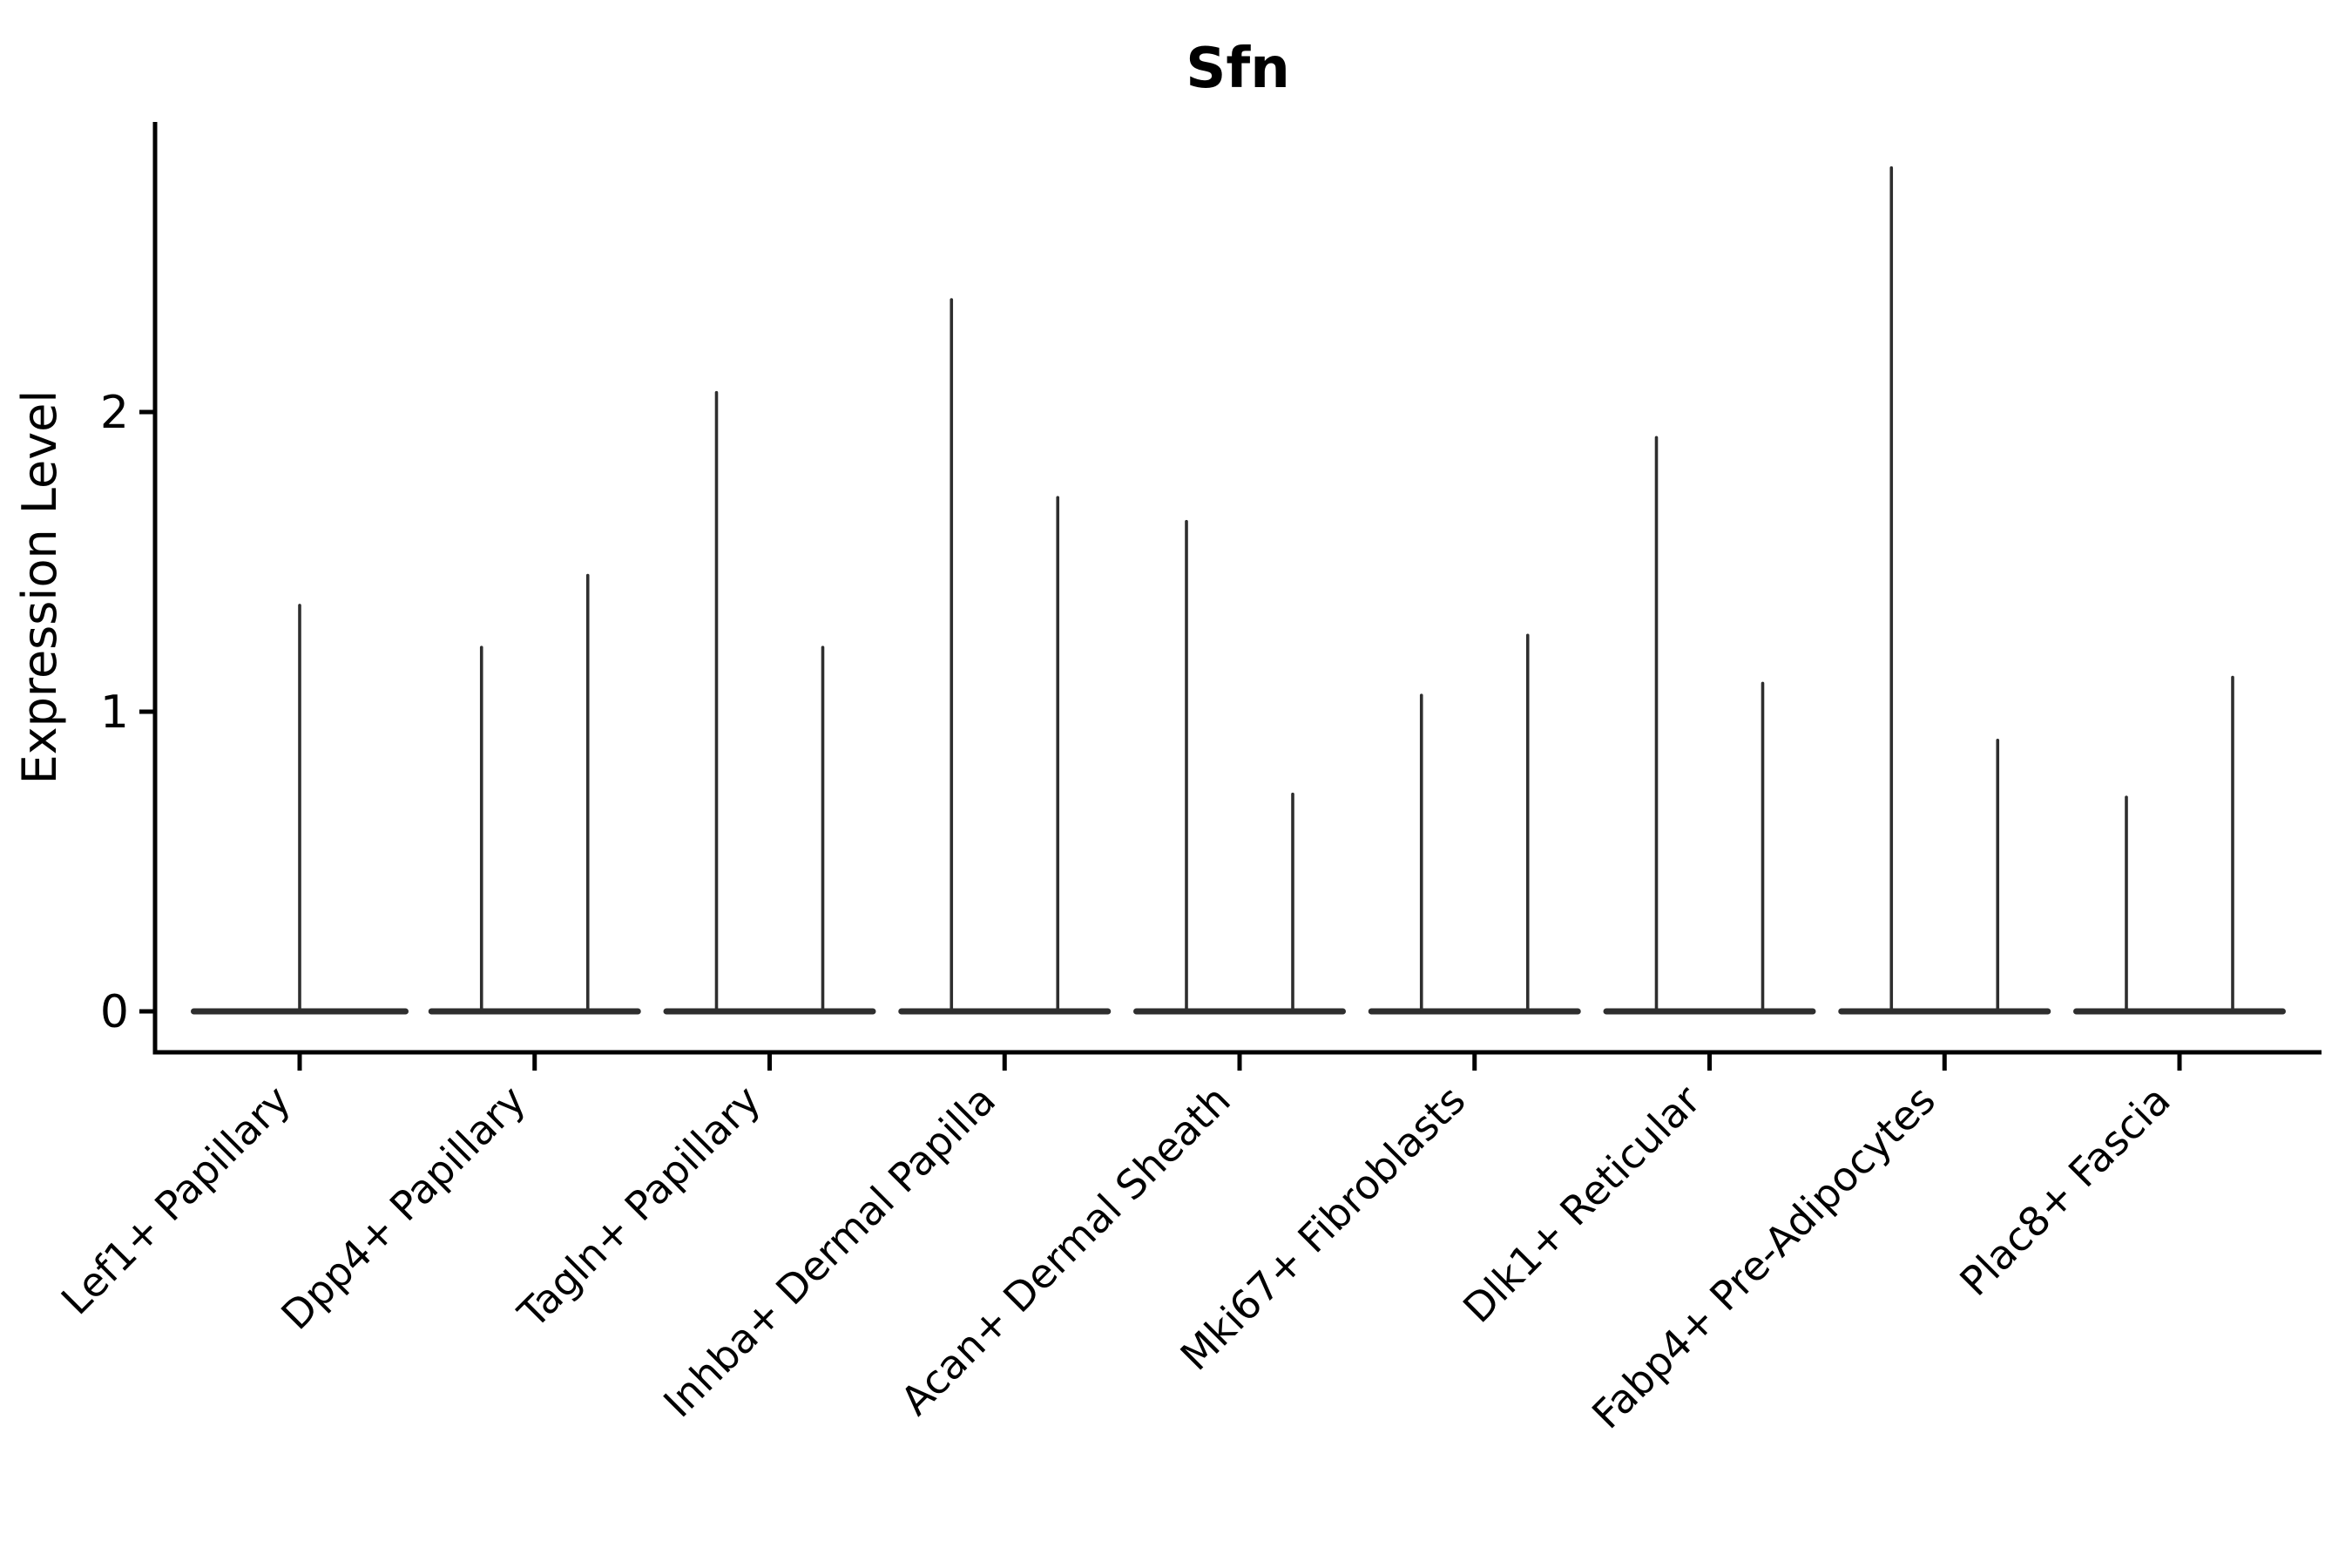 The image size is (2352, 1568). I want to click on x-tick-label: Plac8+ Fascia, so click(2064, 1191).